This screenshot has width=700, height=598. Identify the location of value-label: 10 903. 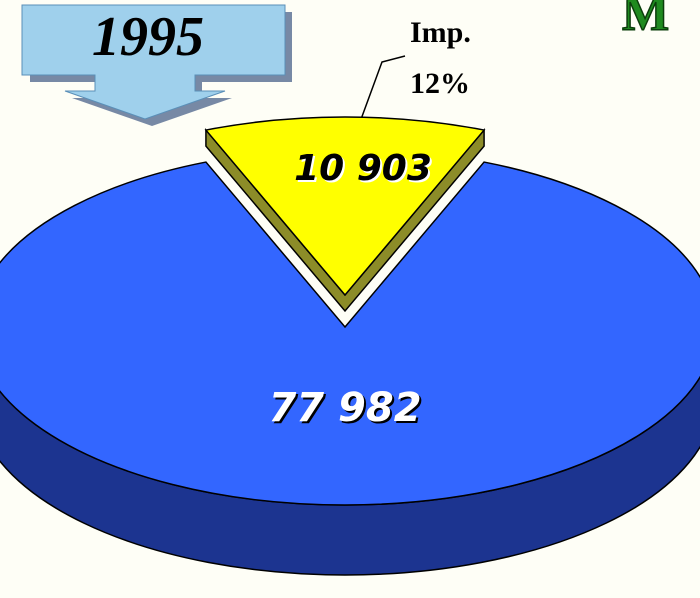
(363, 168).